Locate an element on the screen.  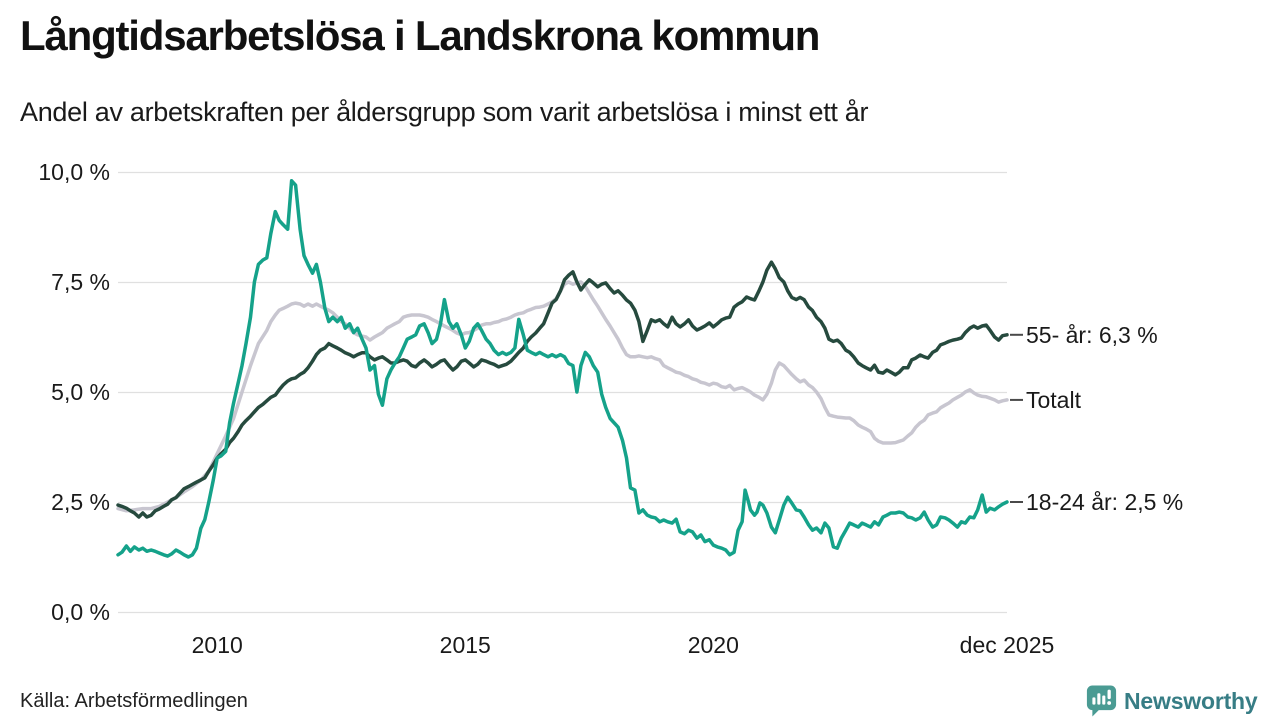
series-label-55-r: 55- år: 6,3 % is located at coordinates (1092, 334).